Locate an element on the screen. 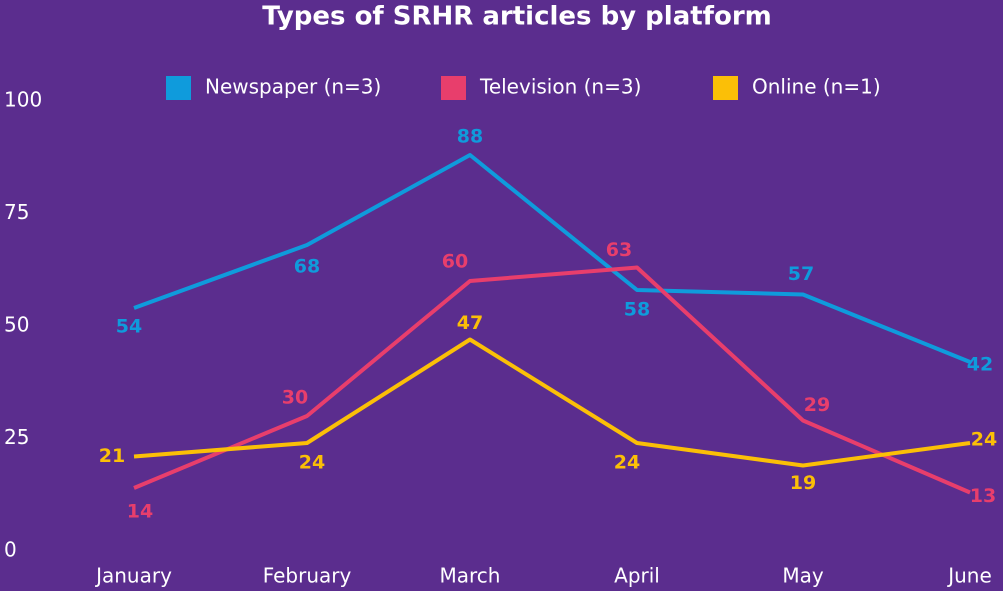  y-tick-label: 50 is located at coordinates (16, 325).